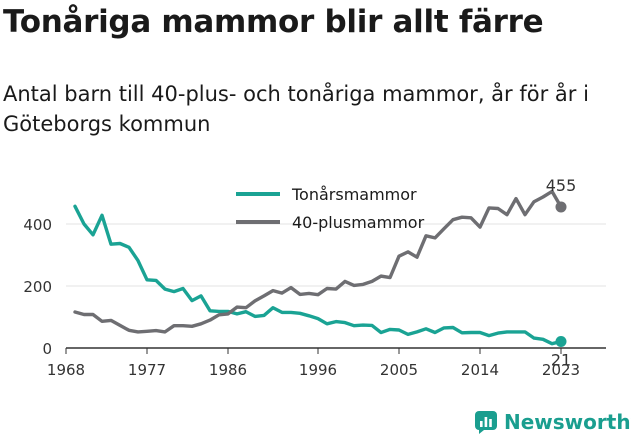 This screenshot has height=439, width=631. What do you see at coordinates (561, 341) in the screenshot?
I see `end-marker-tonarsmammor` at bounding box center [561, 341].